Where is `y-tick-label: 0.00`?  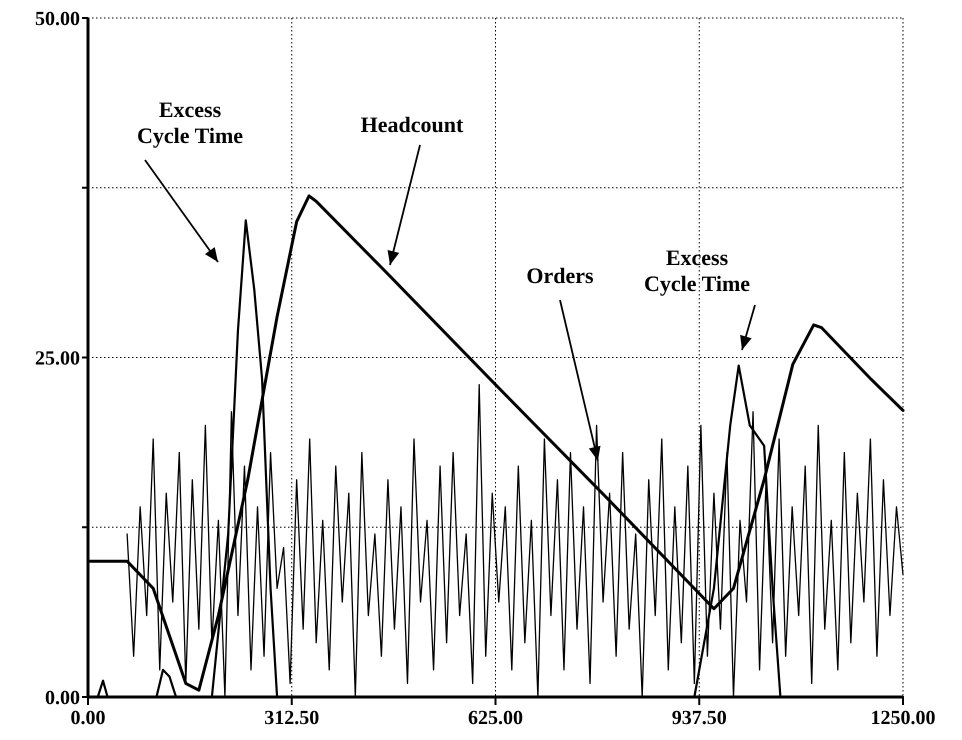
y-tick-label: 0.00 is located at coordinates (62, 698).